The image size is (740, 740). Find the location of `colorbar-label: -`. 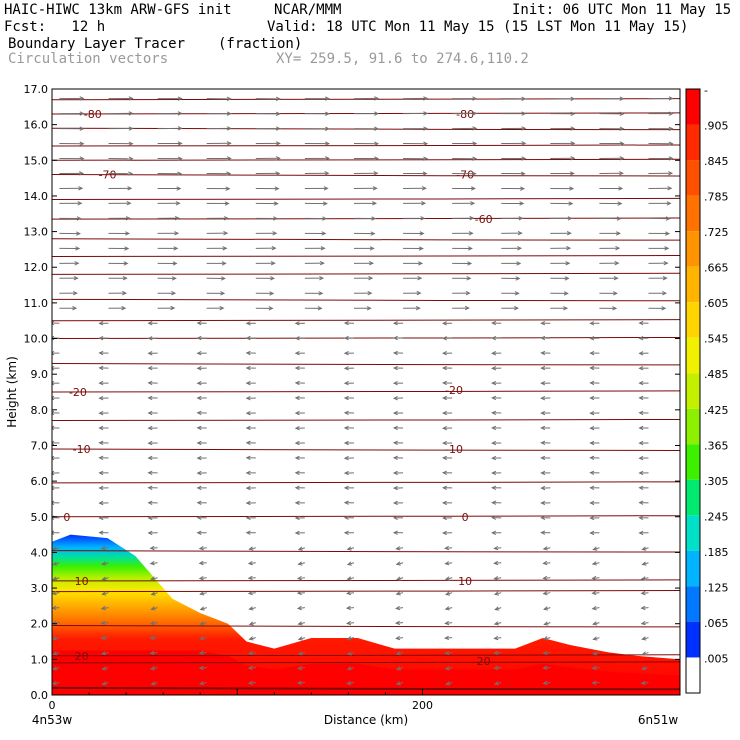

colorbar-label: - is located at coordinates (706, 90).